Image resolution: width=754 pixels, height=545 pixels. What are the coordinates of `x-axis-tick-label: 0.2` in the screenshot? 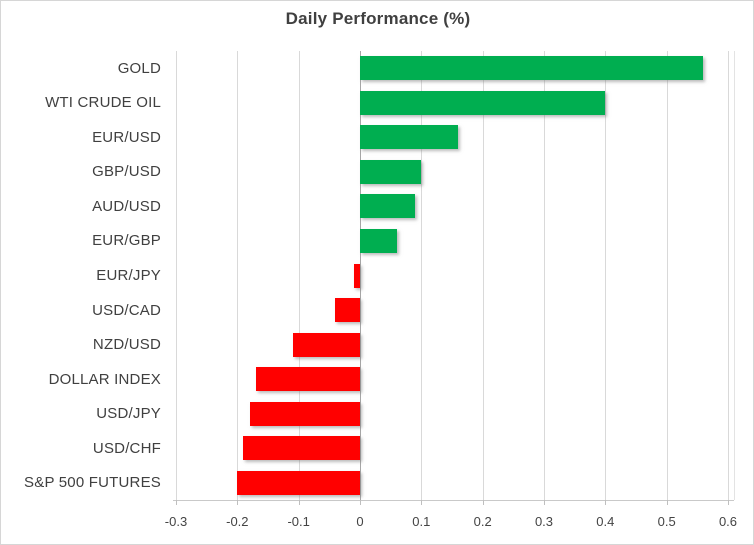 It's located at (482, 521).